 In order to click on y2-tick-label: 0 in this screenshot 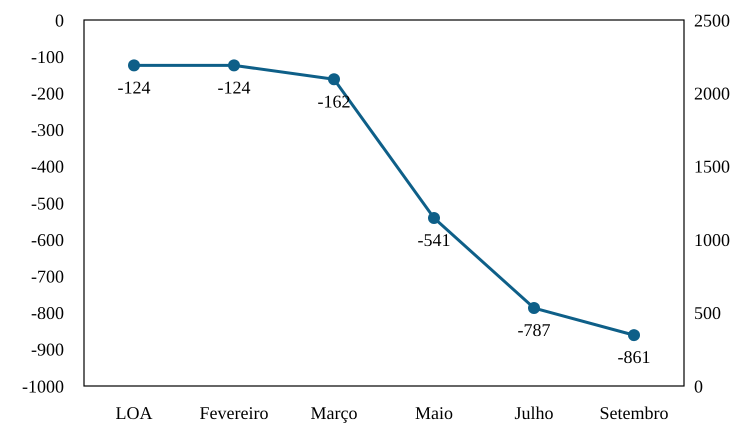, I will do `click(698, 386)`.